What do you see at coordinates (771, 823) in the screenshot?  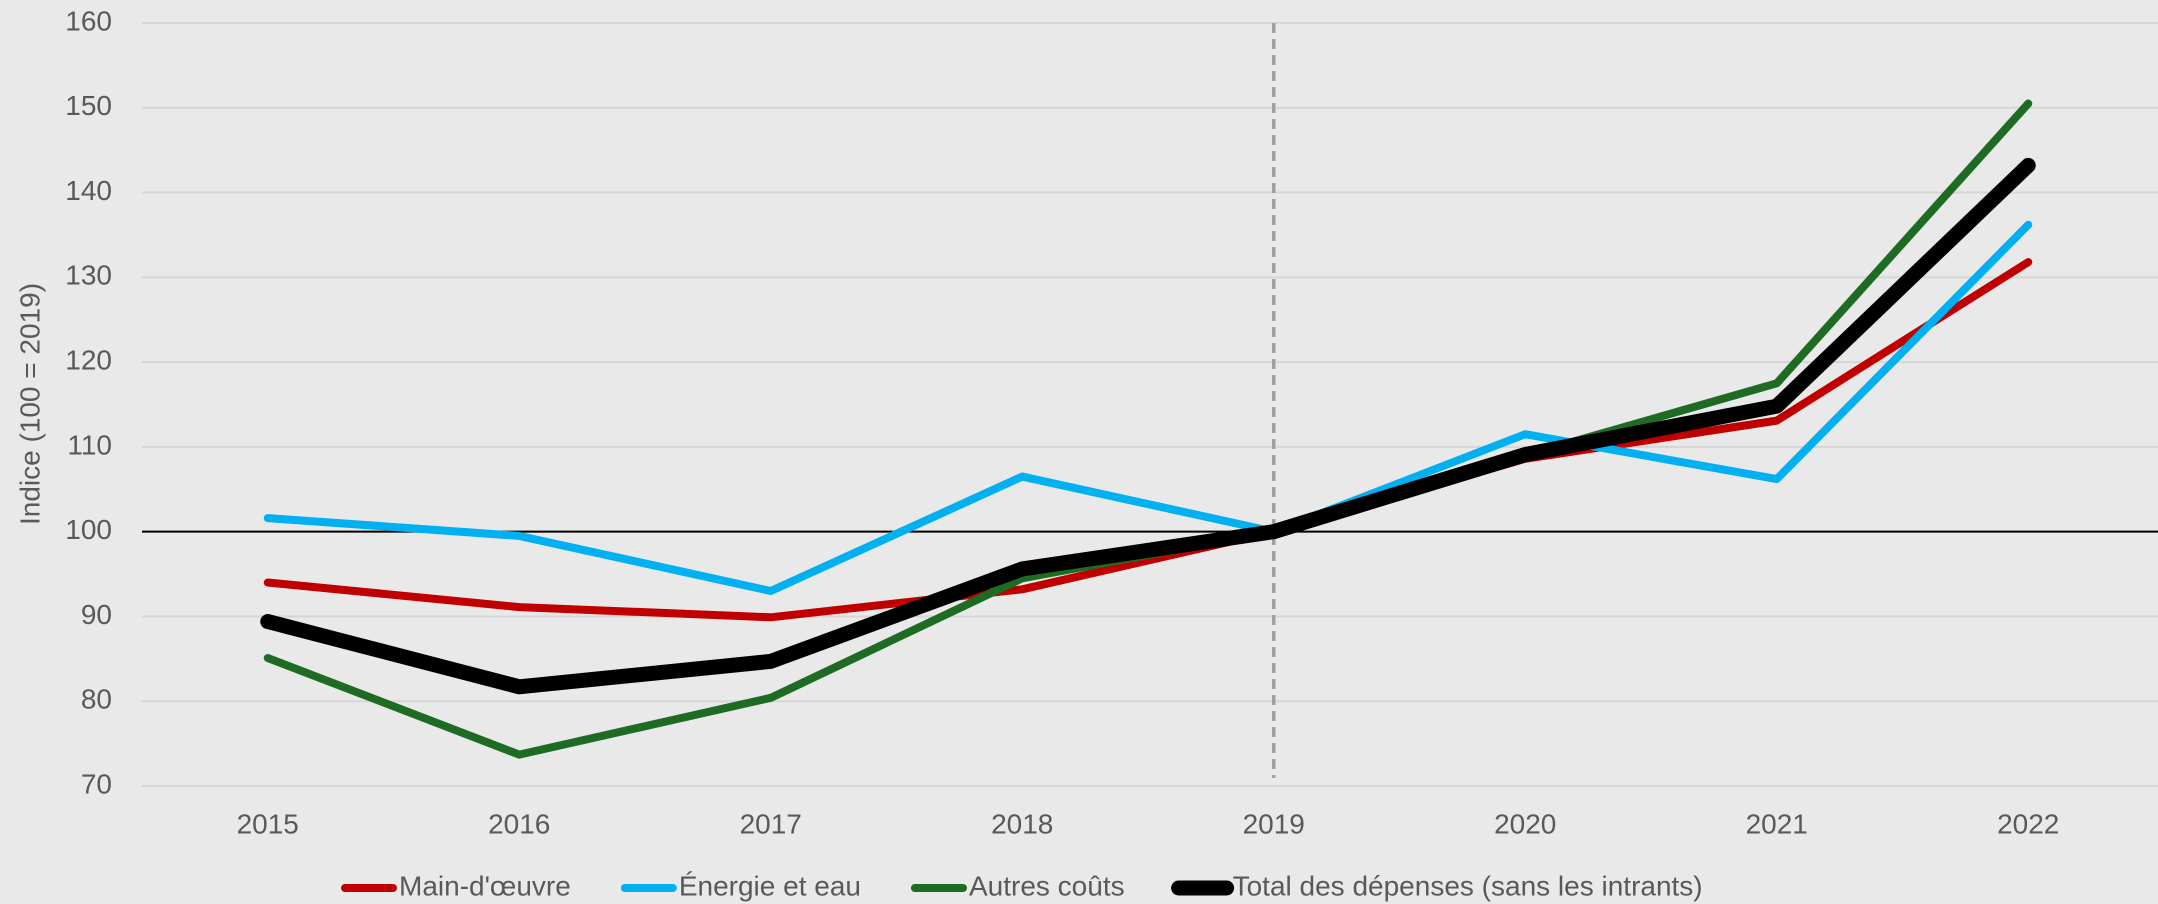 I see `x-tick-label: 2017` at bounding box center [771, 823].